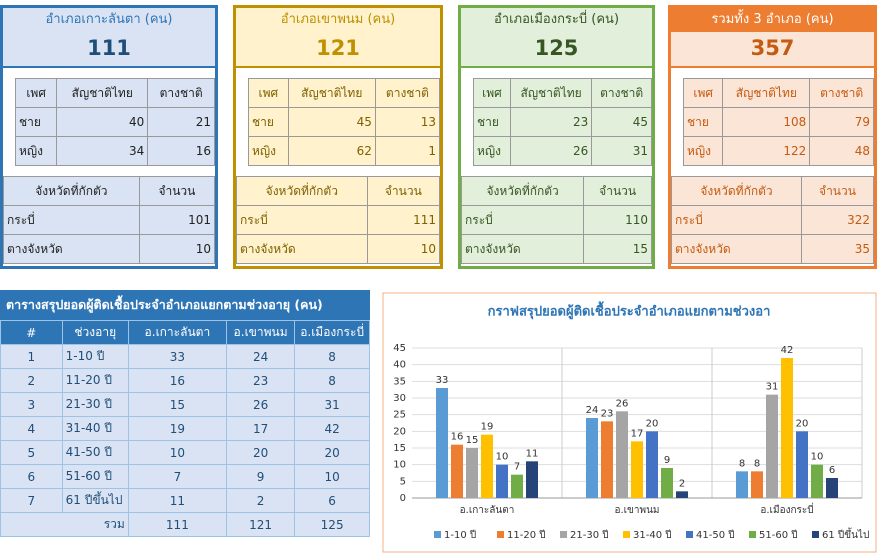 This screenshot has width=877, height=553. What do you see at coordinates (109, 19) in the screenshot?
I see `panel-title: อำเภอเกาะลันตา (คน)` at bounding box center [109, 19].